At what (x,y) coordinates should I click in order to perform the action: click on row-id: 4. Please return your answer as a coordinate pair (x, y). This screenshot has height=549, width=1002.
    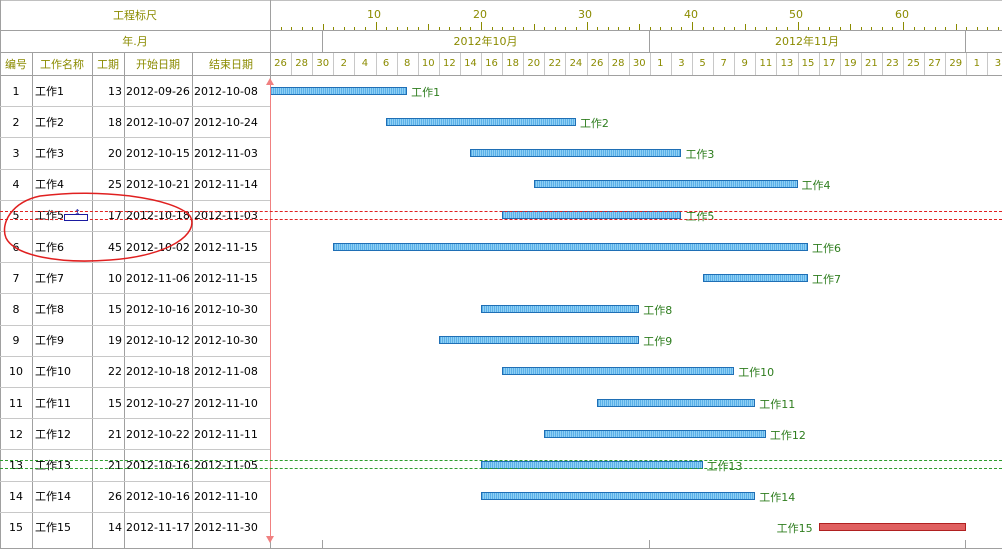
    Looking at the image, I should click on (16, 184).